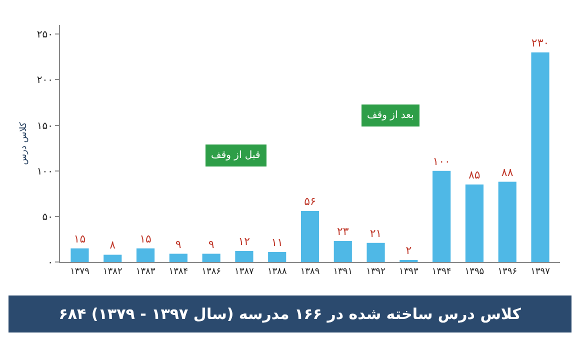 The height and width of the screenshot is (342, 580). What do you see at coordinates (44, 172) in the screenshot?
I see `y-tick-label: ۱۰۰` at bounding box center [44, 172].